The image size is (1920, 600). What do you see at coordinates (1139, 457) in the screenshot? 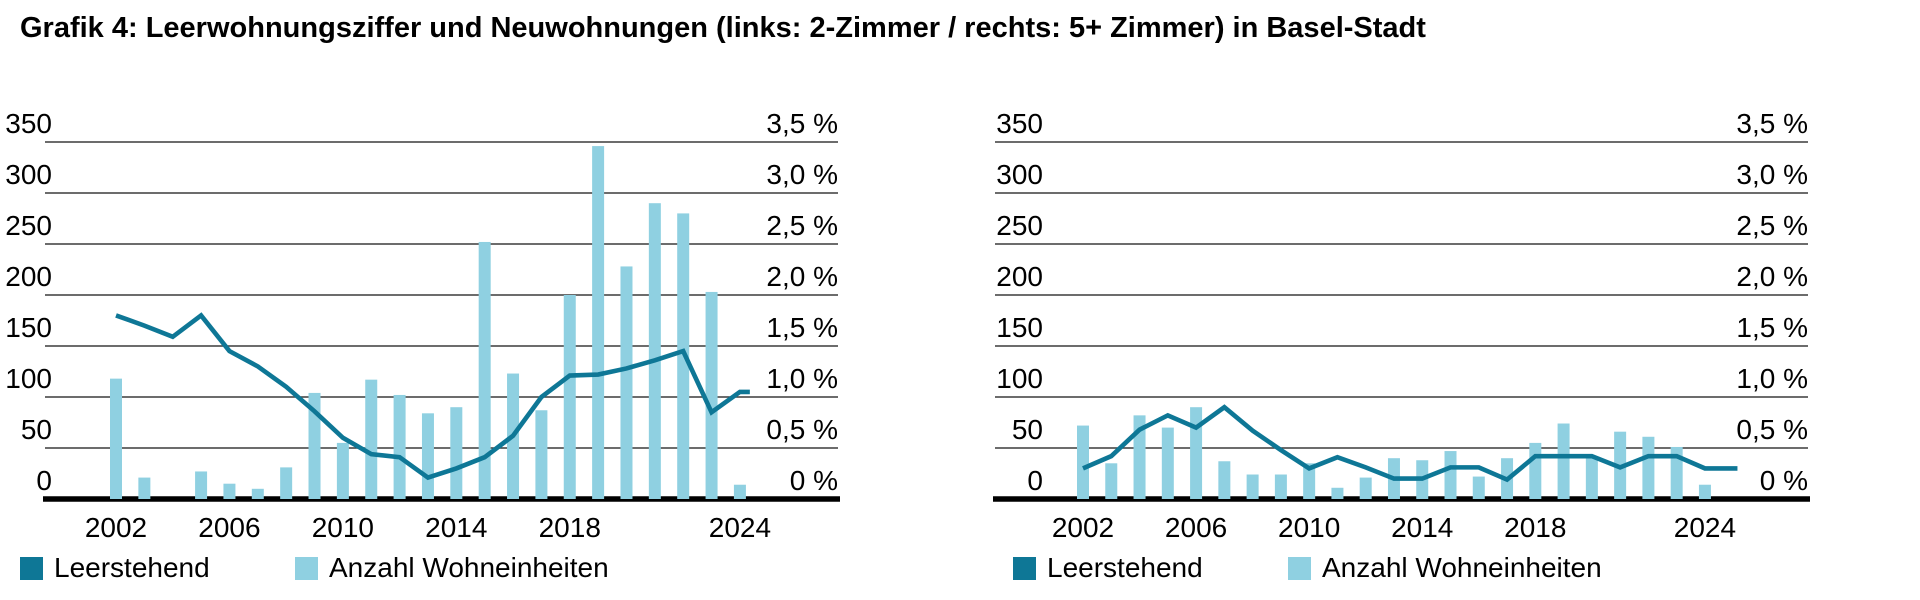
I see `bar-2004` at bounding box center [1139, 457].